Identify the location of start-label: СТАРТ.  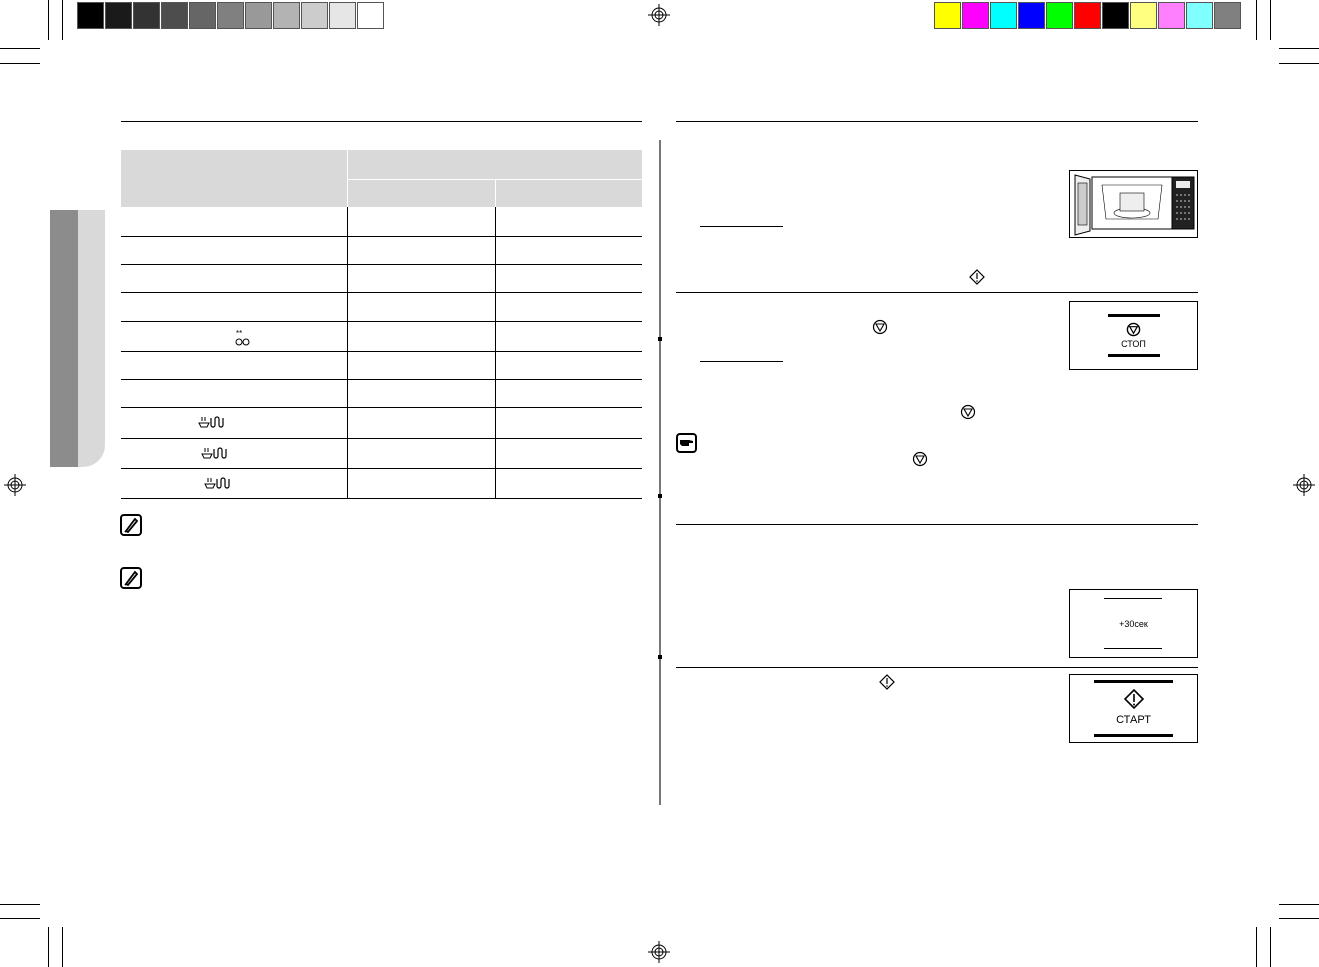
(1133, 720).